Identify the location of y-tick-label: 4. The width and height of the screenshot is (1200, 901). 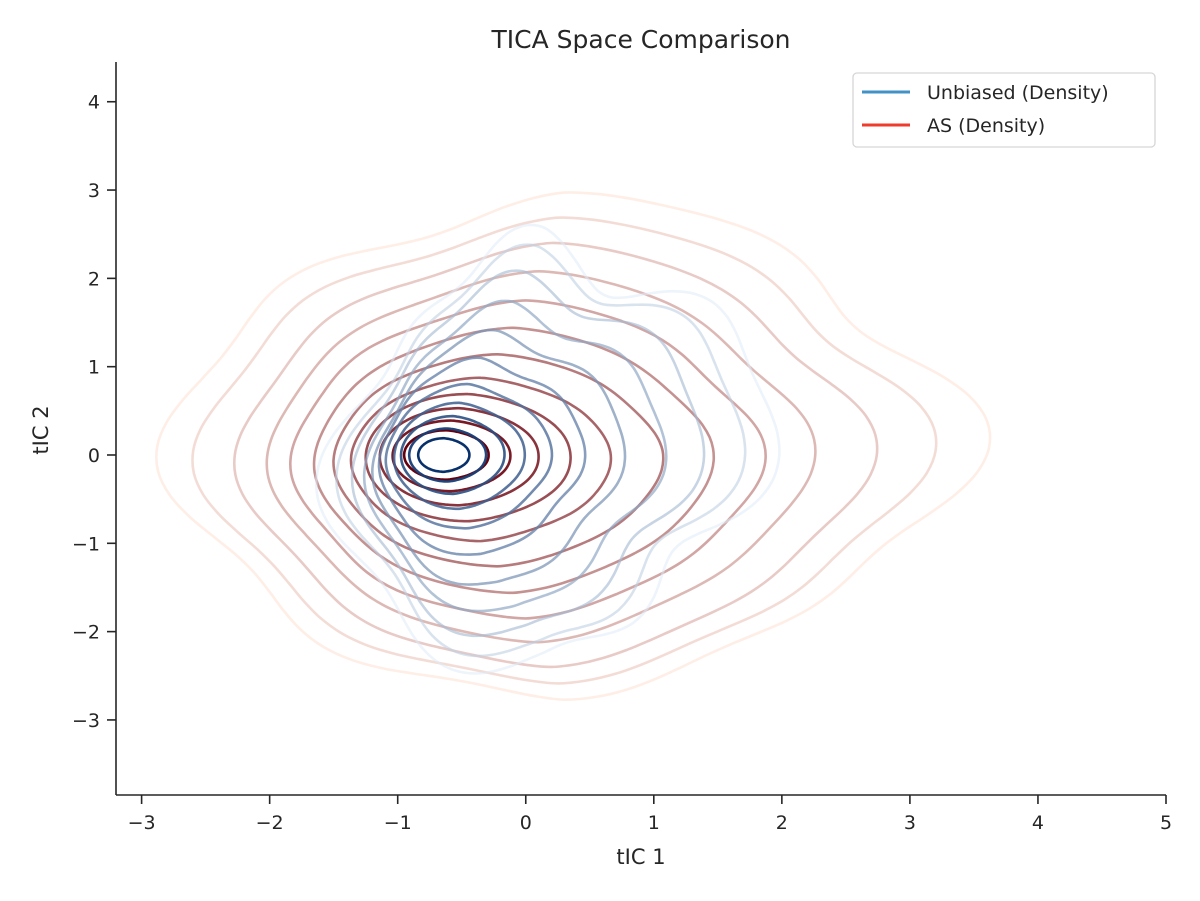
(94, 103).